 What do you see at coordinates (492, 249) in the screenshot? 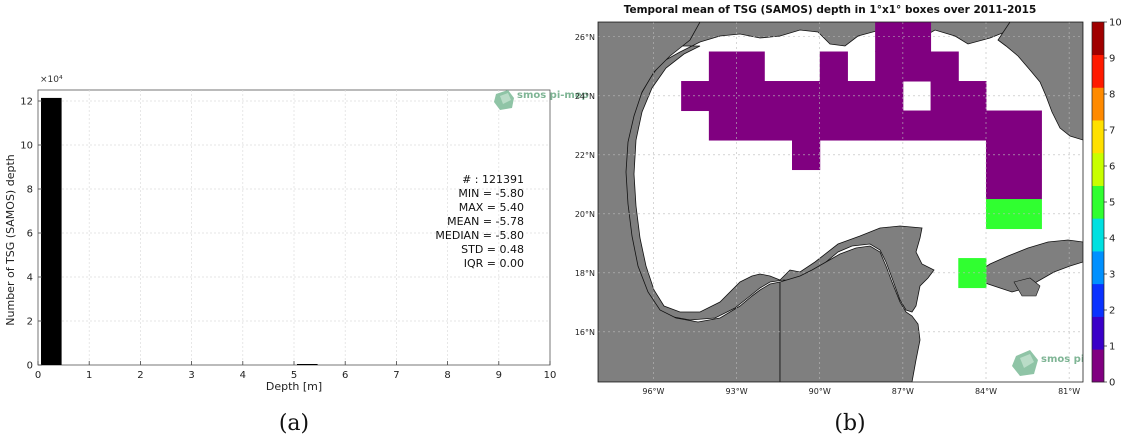
I see `stat-std: STD = 0.48` at bounding box center [492, 249].